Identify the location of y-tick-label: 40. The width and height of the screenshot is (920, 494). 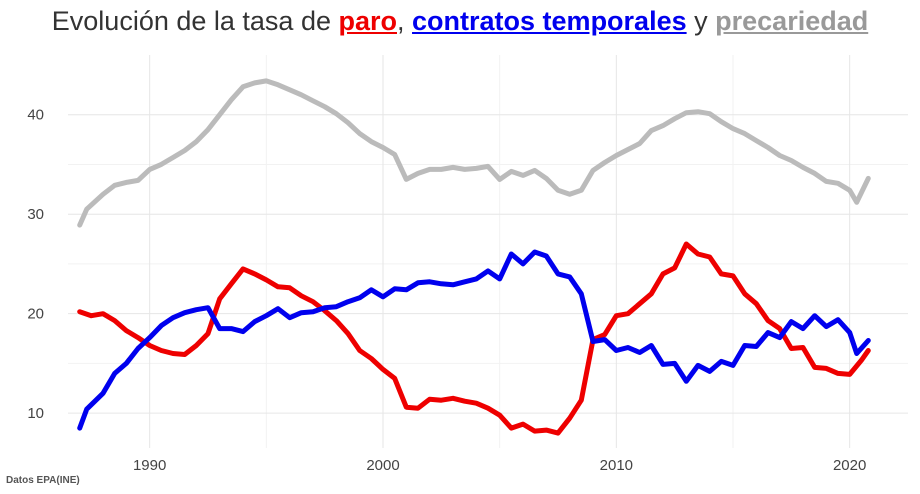
(35, 115).